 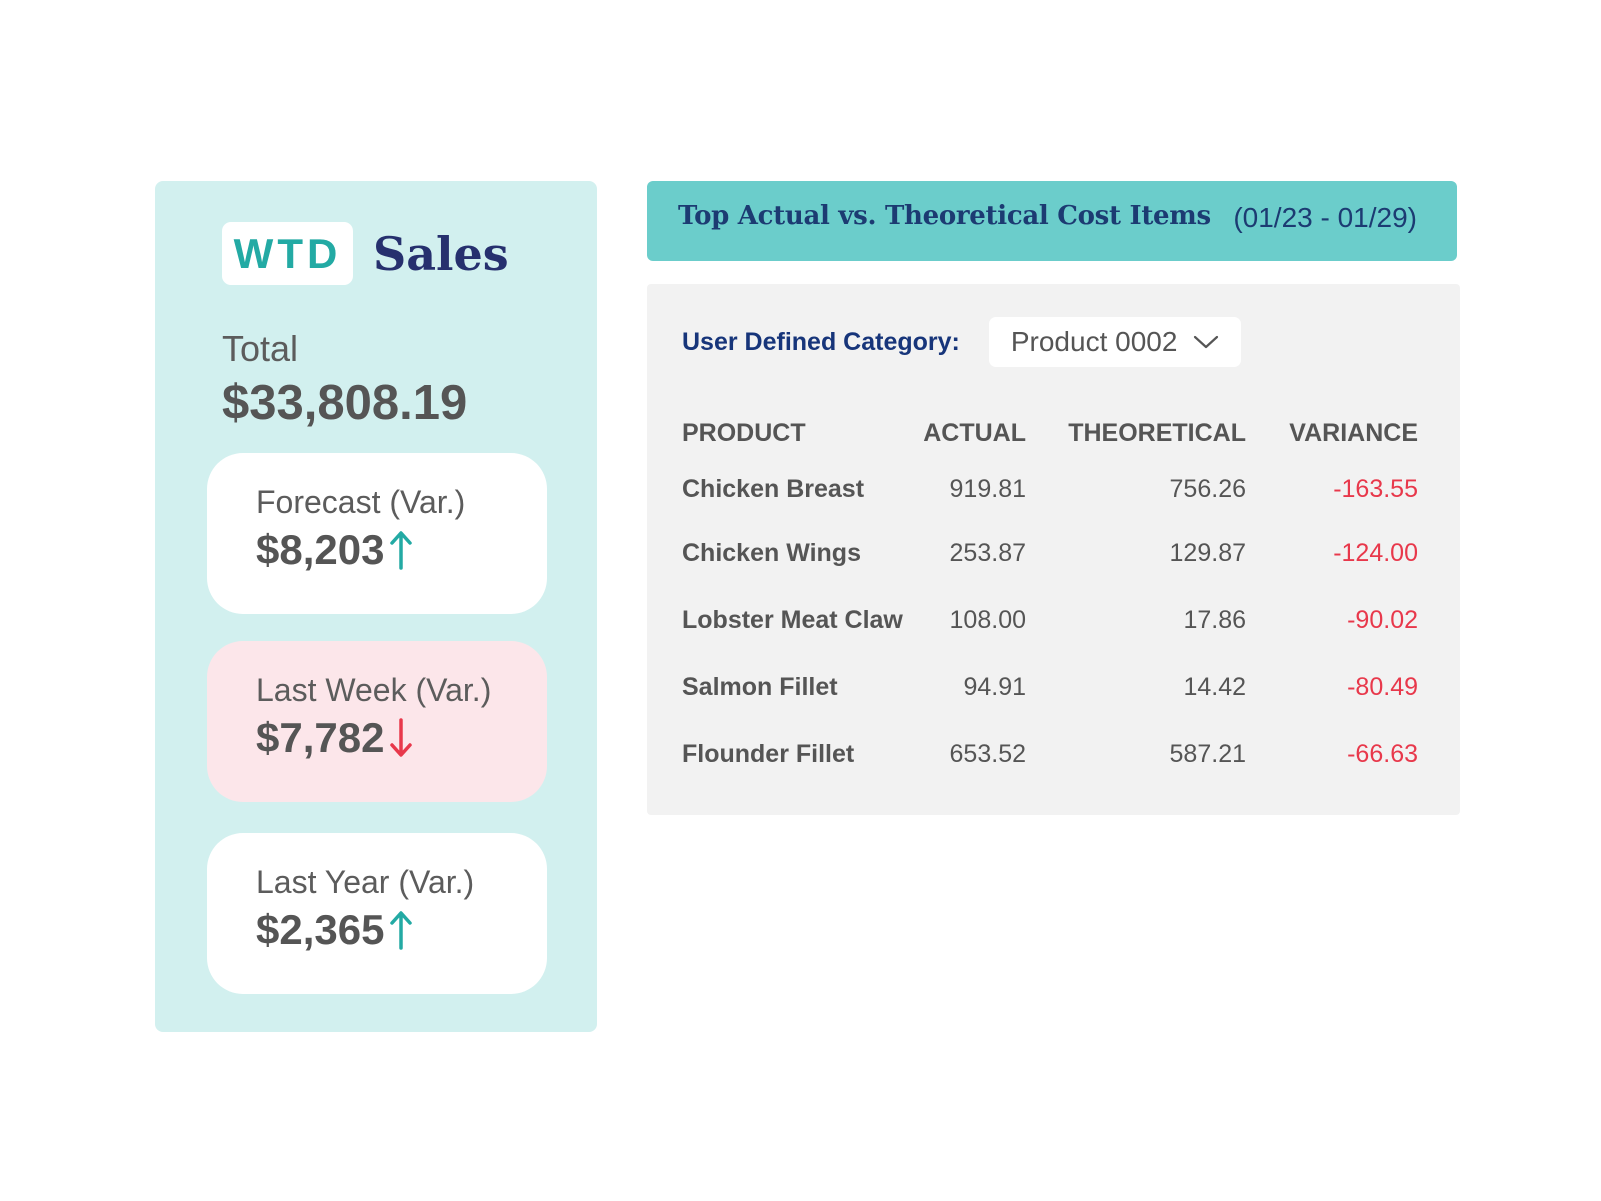 I want to click on card-value-text: $8,203, so click(x=320, y=549).